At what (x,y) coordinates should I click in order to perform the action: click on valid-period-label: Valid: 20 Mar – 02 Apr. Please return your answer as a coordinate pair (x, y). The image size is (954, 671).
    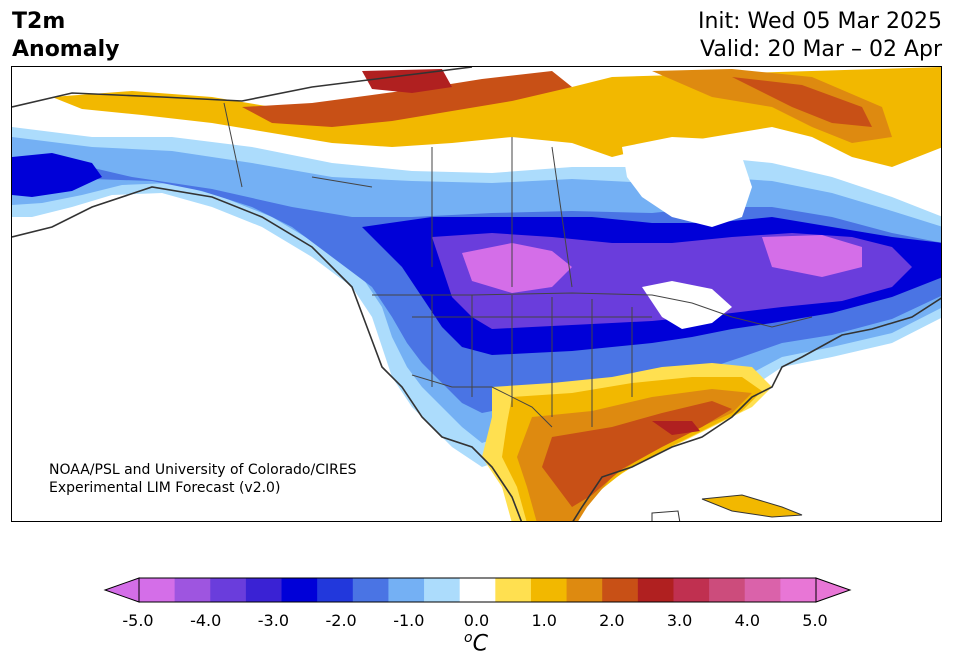
    Looking at the image, I should click on (821, 49).